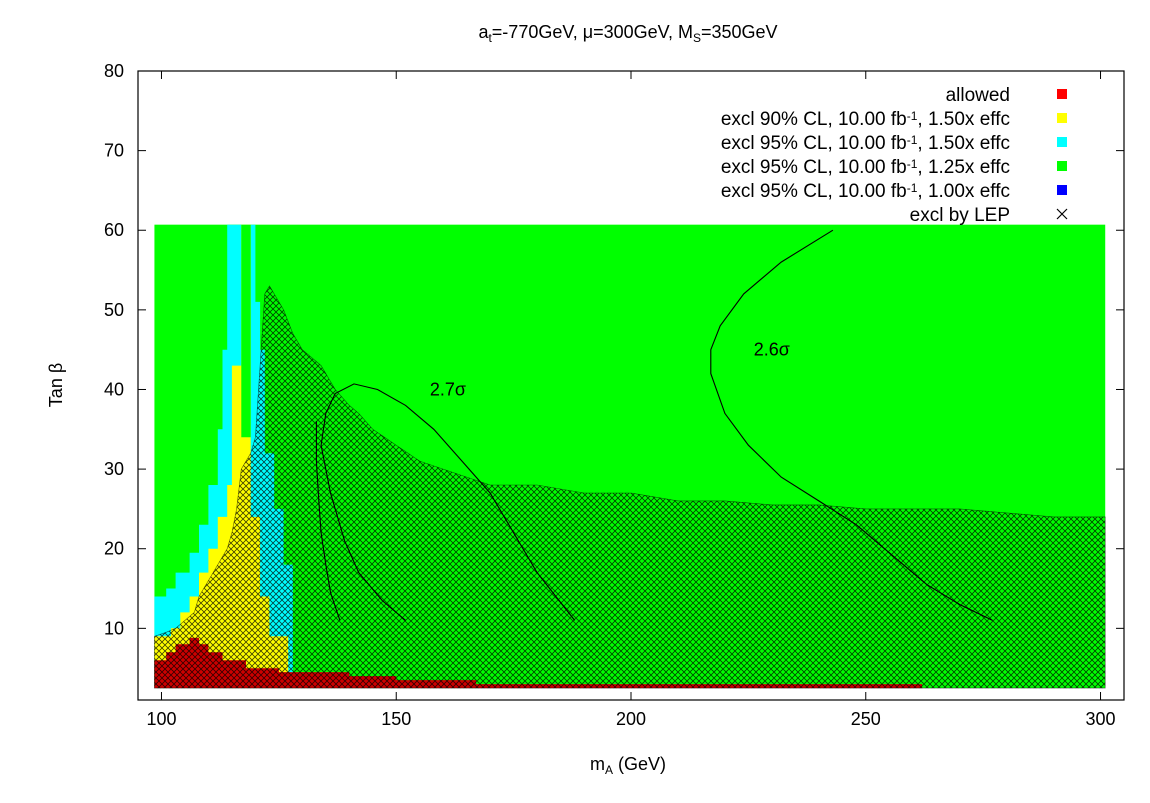 Image resolution: width=1150 pixels, height=803 pixels. What do you see at coordinates (1101, 719) in the screenshot?
I see `x-tick-label: 300` at bounding box center [1101, 719].